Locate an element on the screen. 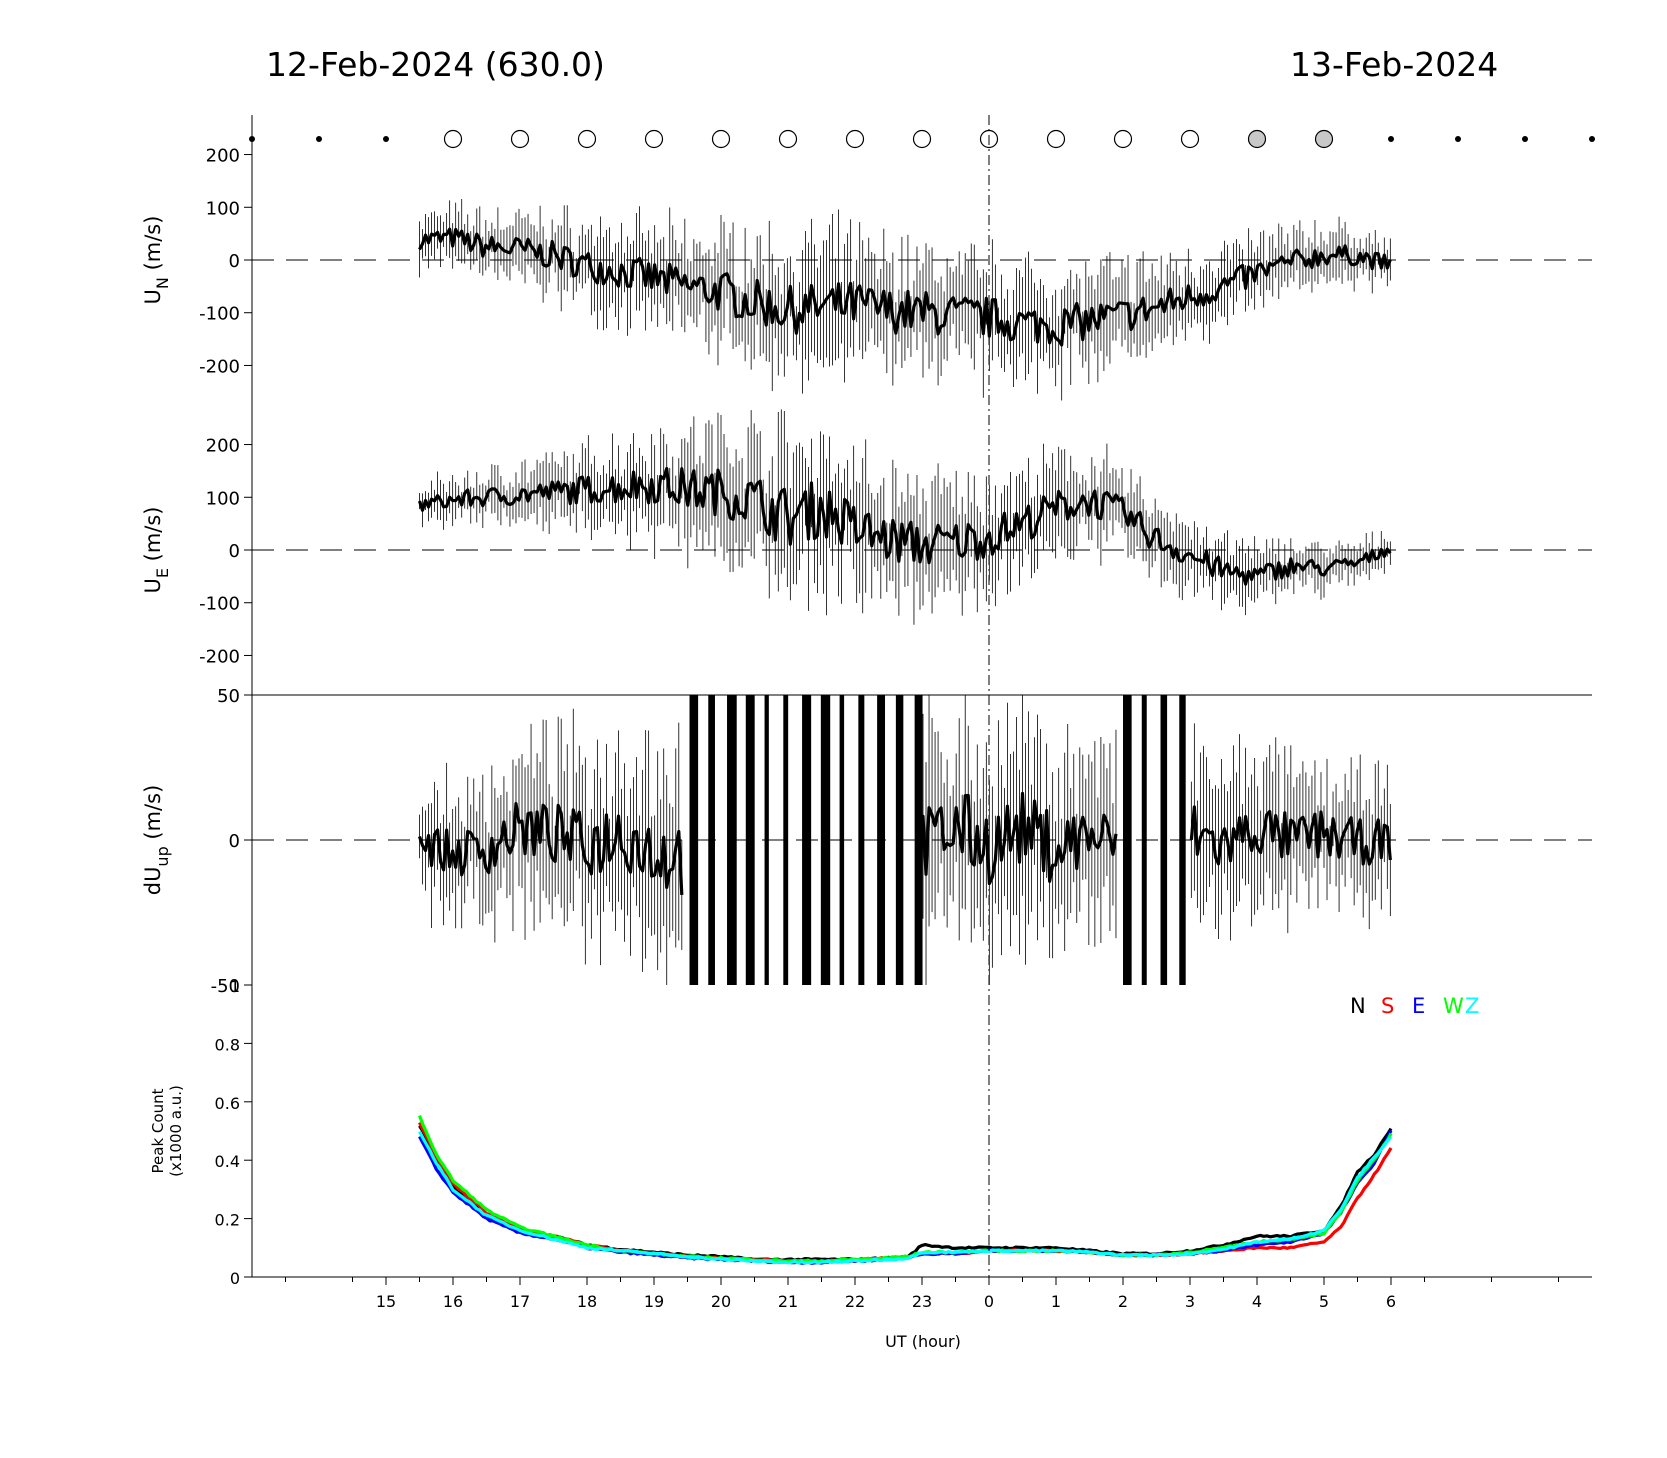 Image resolution: width=1667 pixels, height=1458 pixels. y-tick-label-un: 200 is located at coordinates (223, 156).